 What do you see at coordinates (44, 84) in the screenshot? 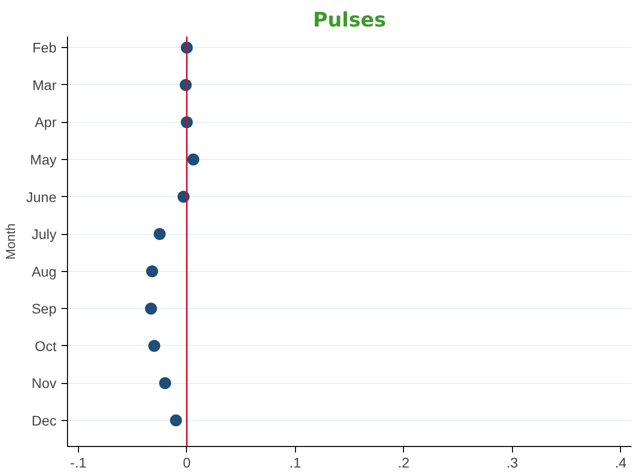
I see `y-tick-label: Mar` at bounding box center [44, 84].